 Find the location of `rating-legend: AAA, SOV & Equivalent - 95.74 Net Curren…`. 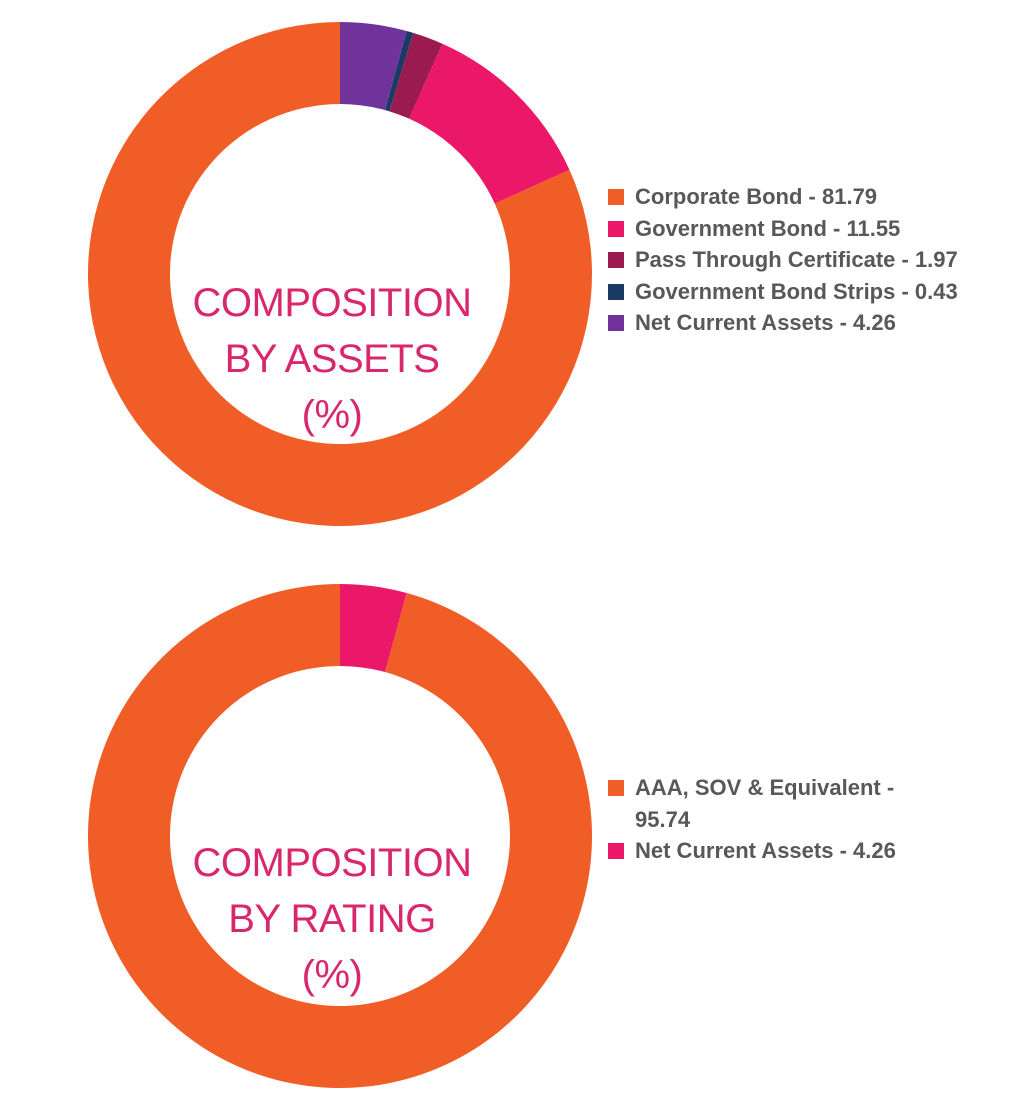

rating-legend: AAA, SOV & Equivalent - 95.74 Net Curren… is located at coordinates (773, 819).